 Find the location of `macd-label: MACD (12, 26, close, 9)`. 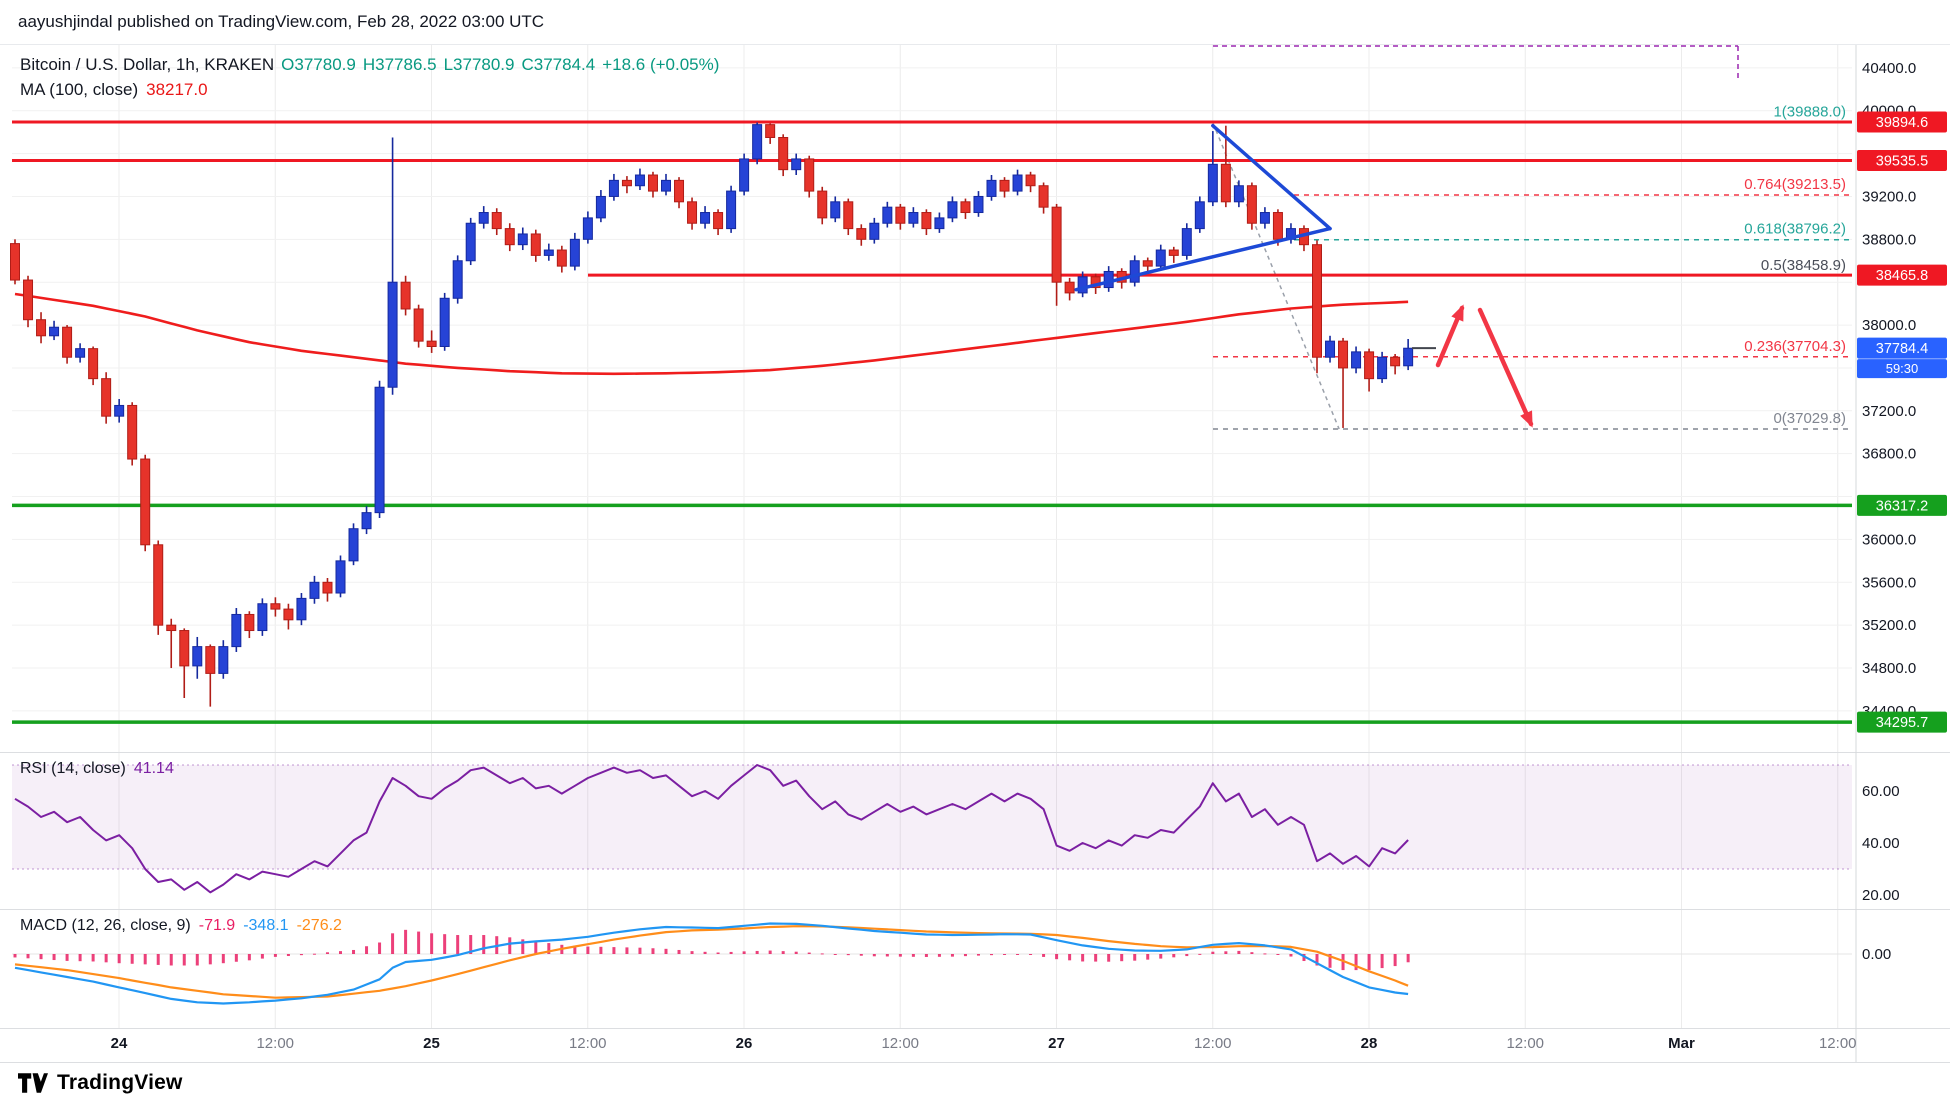

macd-label: MACD (12, 26, close, 9) is located at coordinates (105, 925).